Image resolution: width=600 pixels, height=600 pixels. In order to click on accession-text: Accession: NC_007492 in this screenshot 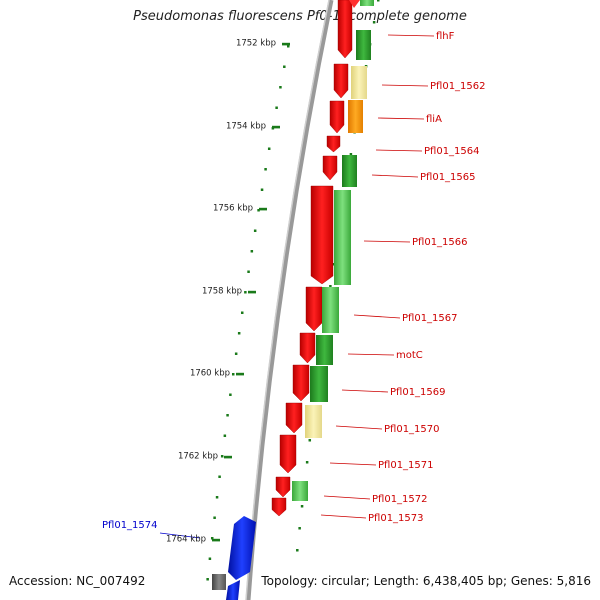, I will do `click(77, 581)`.